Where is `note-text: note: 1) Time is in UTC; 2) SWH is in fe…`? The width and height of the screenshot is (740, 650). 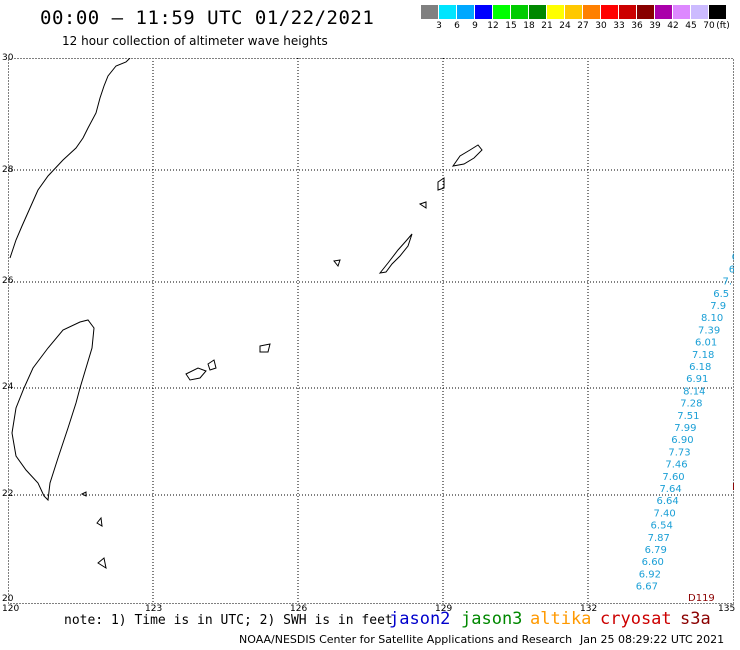
note-text: note: 1) Time is in UTC; 2) SWH is in fe… is located at coordinates (228, 620).